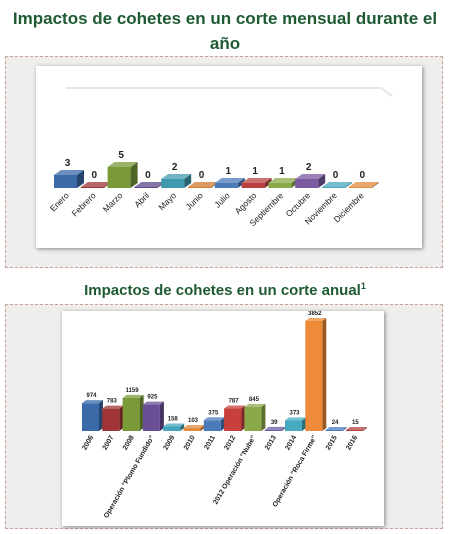 The height and width of the screenshot is (534, 450). Describe the element at coordinates (210, 442) in the screenshot. I see `annual-category-label: 2011` at that location.